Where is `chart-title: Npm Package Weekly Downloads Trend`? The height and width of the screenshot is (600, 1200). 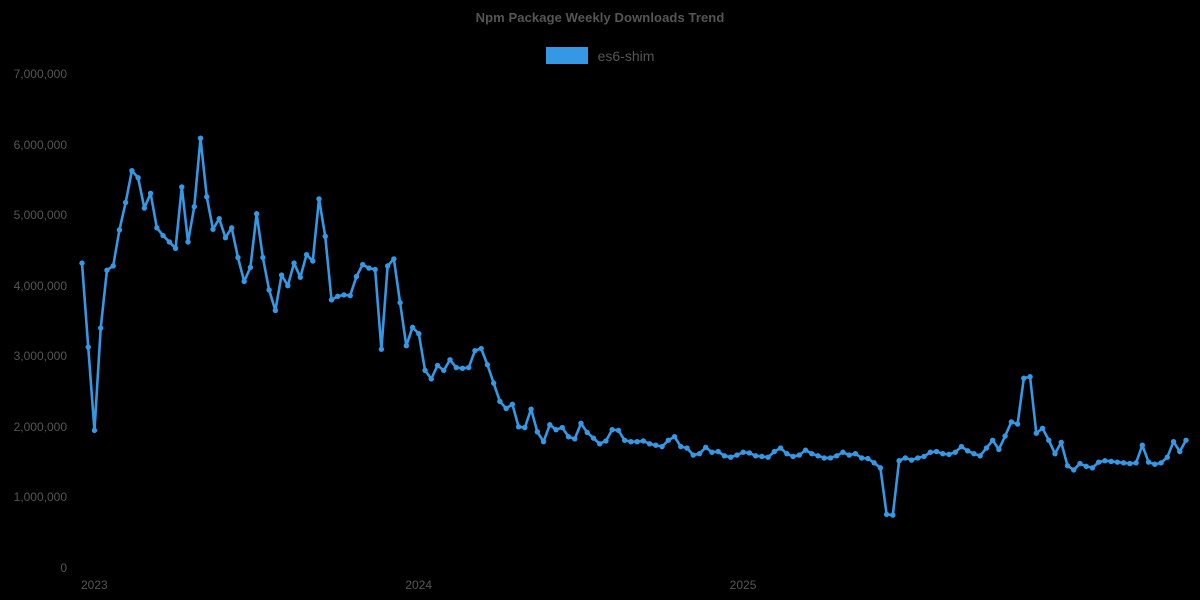
chart-title: Npm Package Weekly Downloads Trend is located at coordinates (600, 17).